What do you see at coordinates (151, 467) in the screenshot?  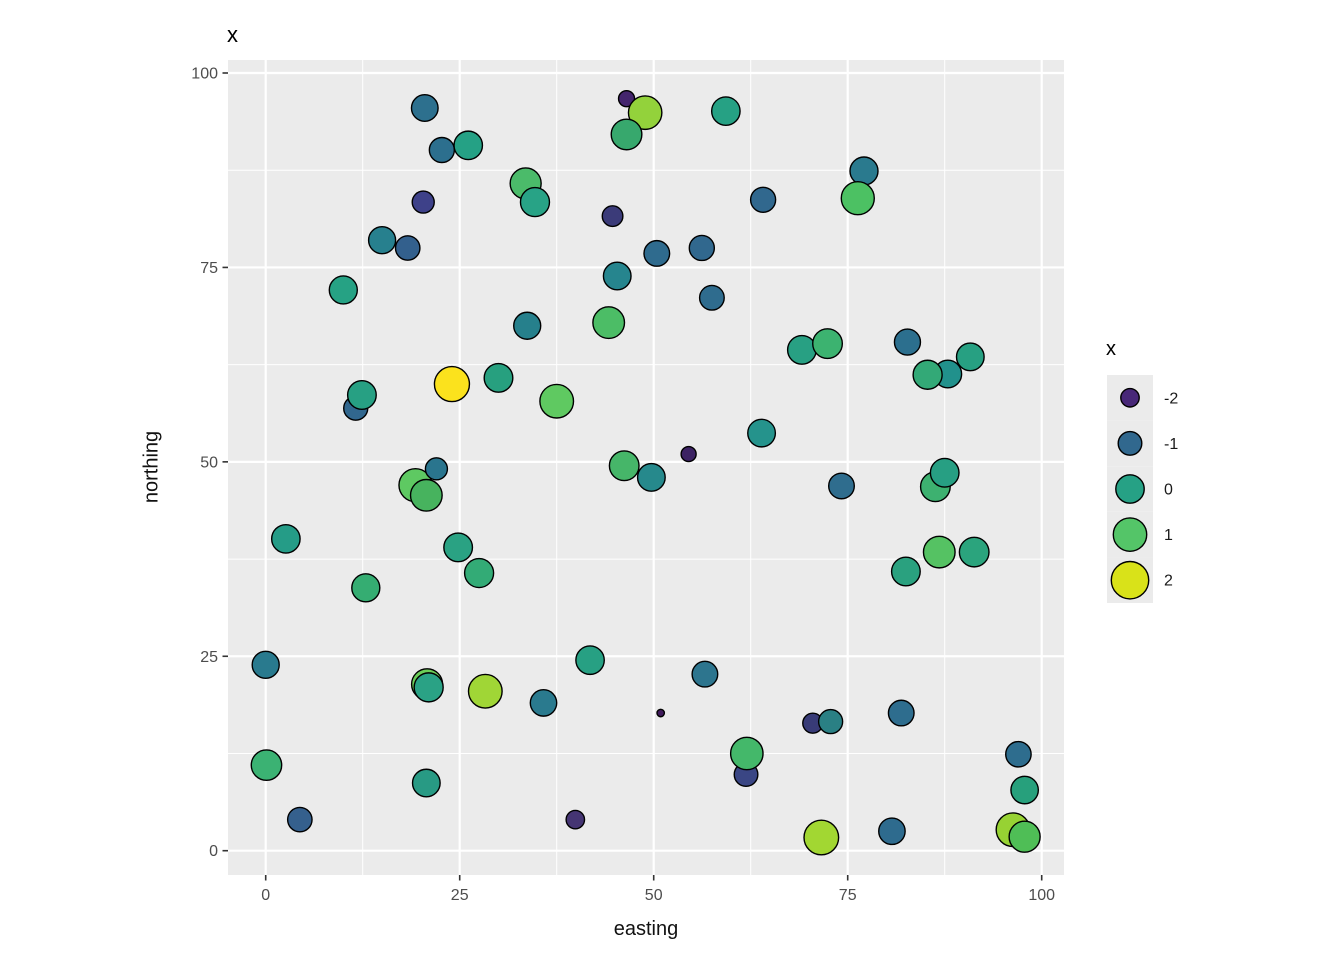 I see `y-axis-title: northing` at bounding box center [151, 467].